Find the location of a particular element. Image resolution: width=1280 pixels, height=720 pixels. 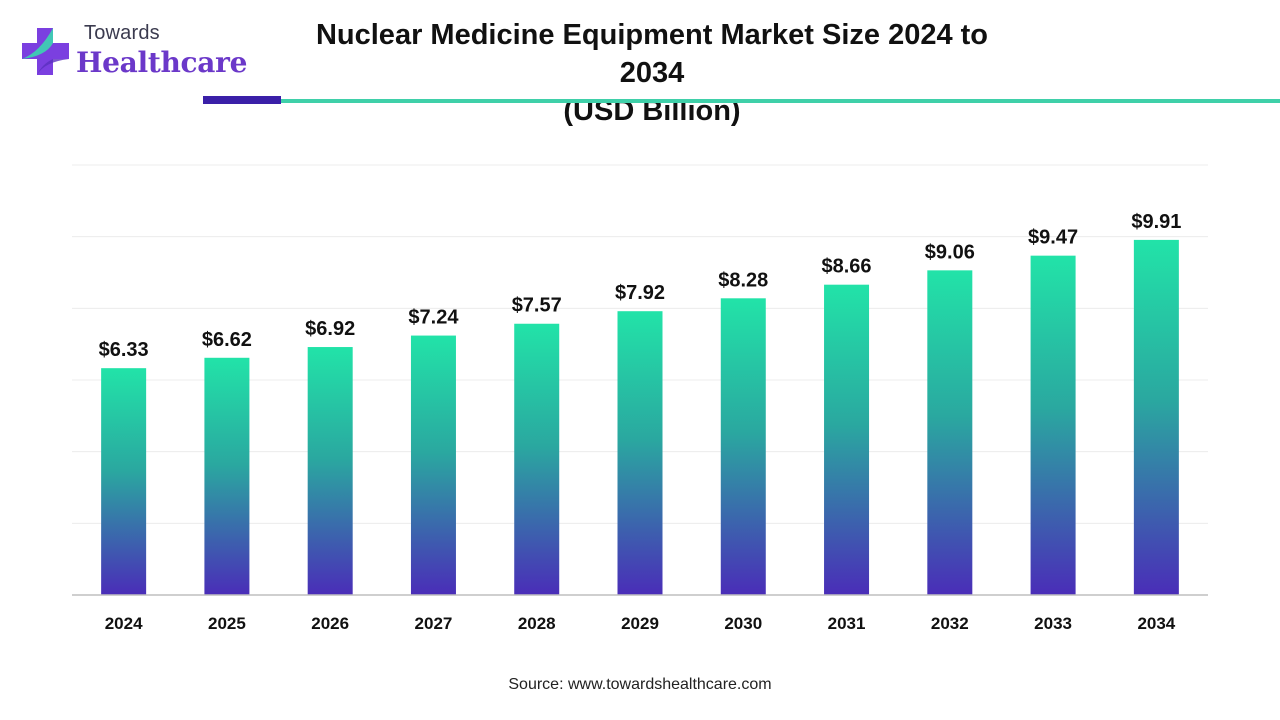

data-label: $6.62 is located at coordinates (227, 340).